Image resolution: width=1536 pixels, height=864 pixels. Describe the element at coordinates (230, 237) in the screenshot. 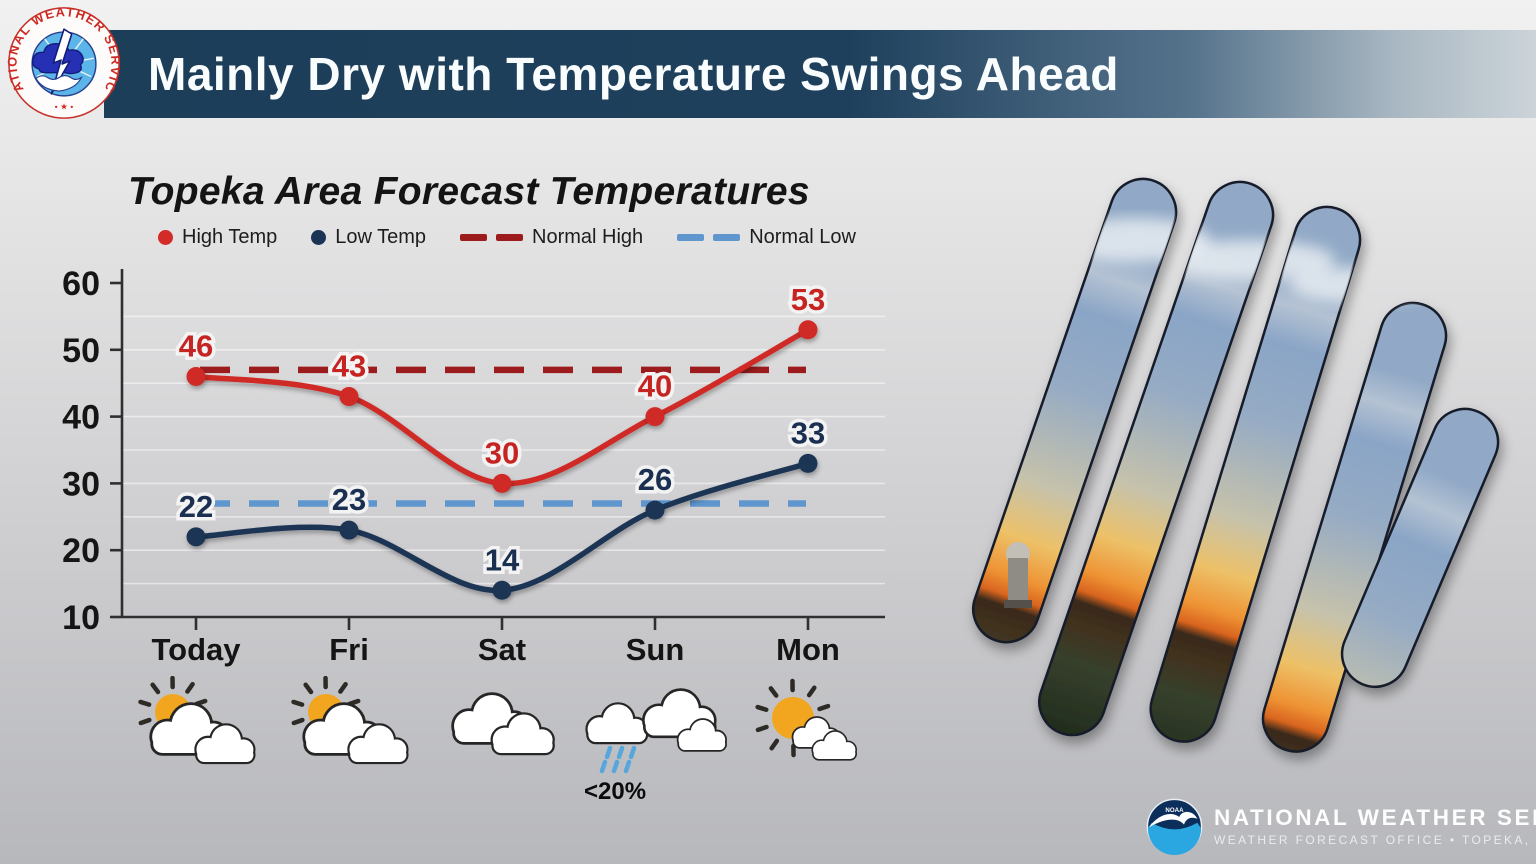

I see `legend-label: High Temp` at that location.